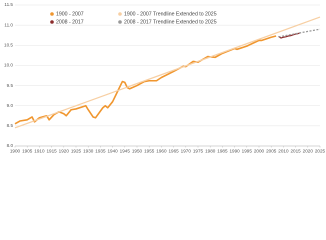 The width and height of the screenshot is (326, 240). I want to click on y-tick-label: 8.5, so click(10, 125).